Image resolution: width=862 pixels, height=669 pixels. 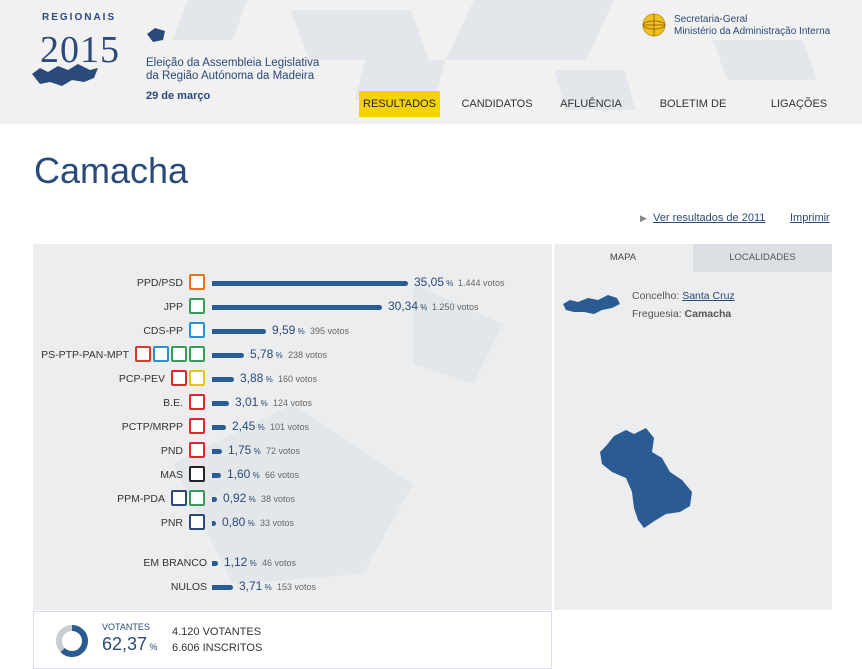 I want to click on result-percentage: 5,78 %, so click(x=266, y=354).